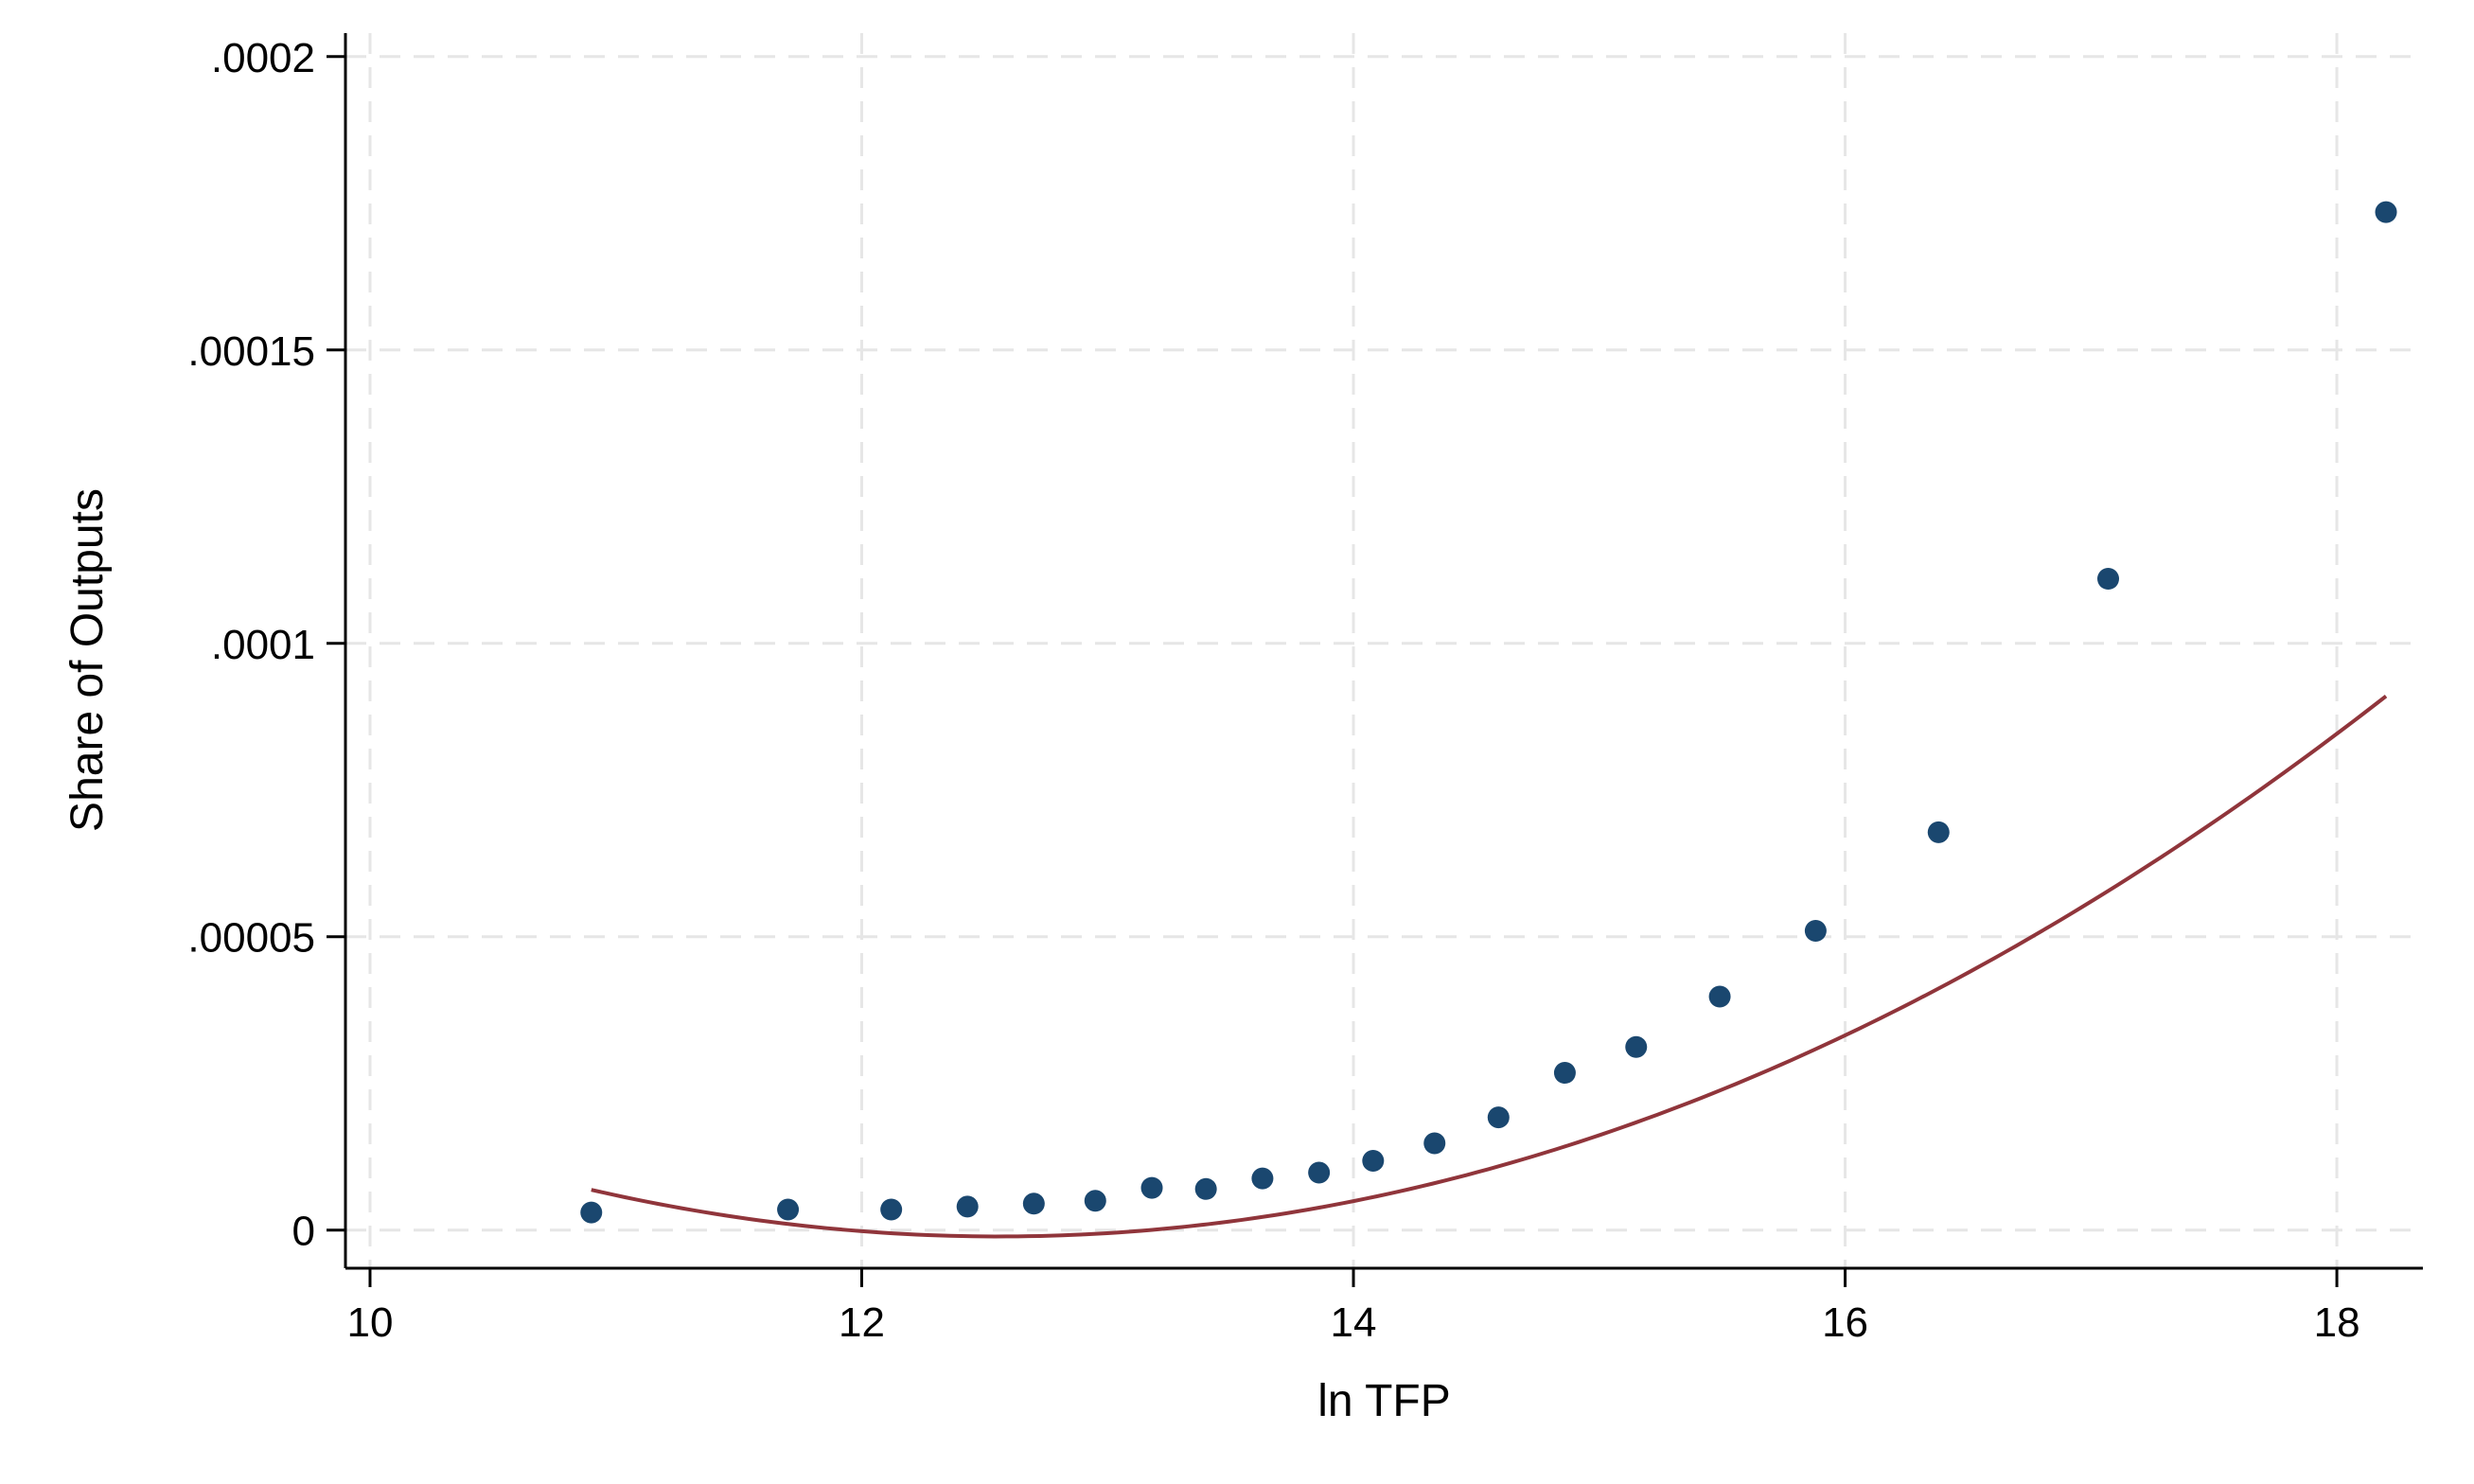  Describe the element at coordinates (251, 938) in the screenshot. I see `y-tick-label-1: .00005` at that location.